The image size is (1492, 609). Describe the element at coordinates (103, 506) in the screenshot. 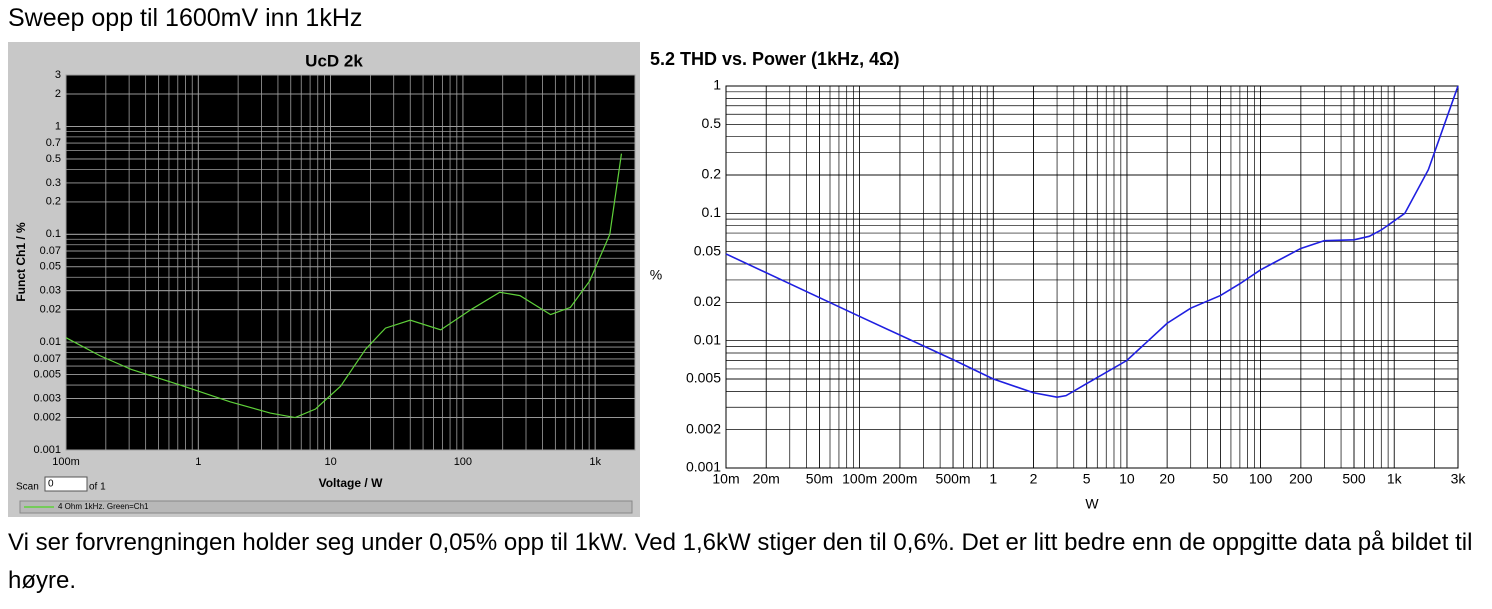

I see `legend-label: 4 Ohm 1kHz. Green=Ch1` at that location.